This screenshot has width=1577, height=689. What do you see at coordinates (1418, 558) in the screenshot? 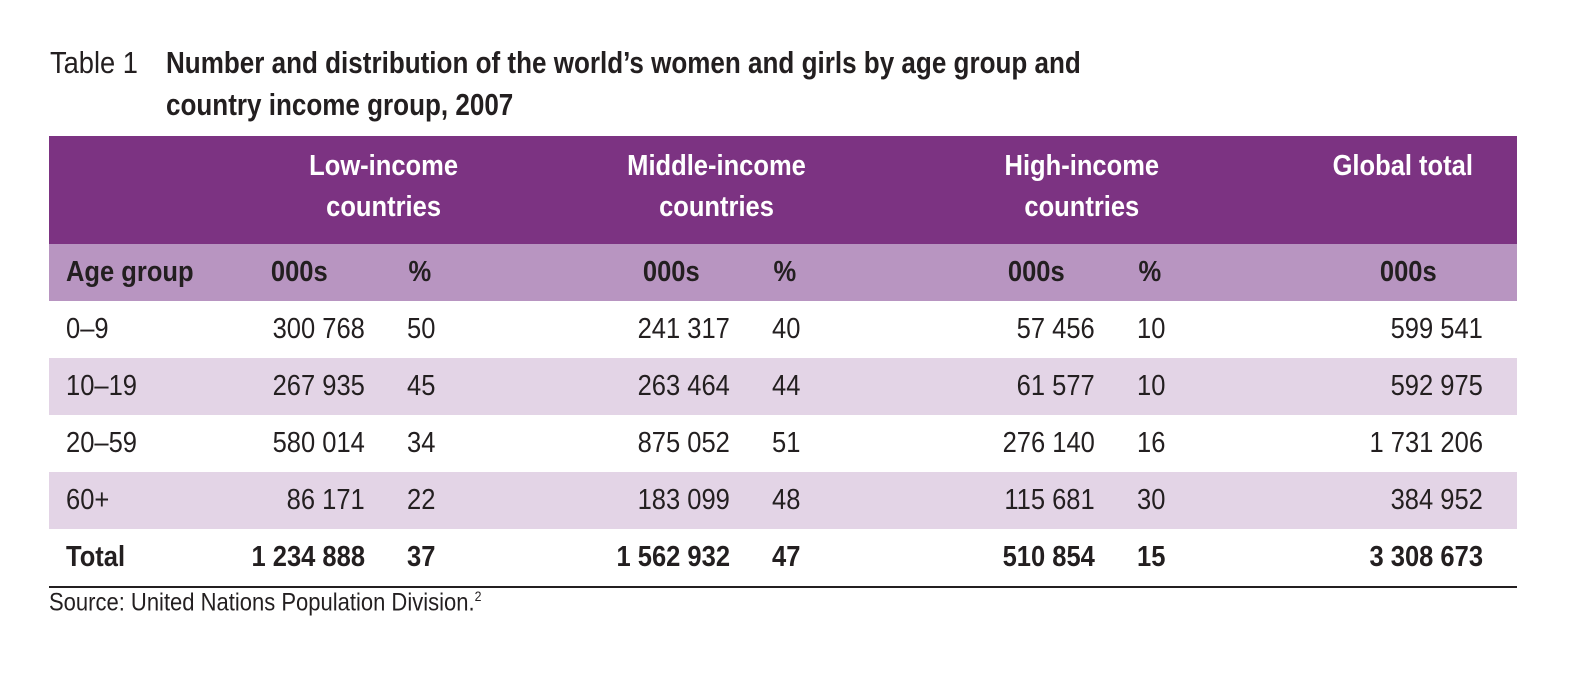
I see `cell-global-000s: 3 308 673` at bounding box center [1418, 558].